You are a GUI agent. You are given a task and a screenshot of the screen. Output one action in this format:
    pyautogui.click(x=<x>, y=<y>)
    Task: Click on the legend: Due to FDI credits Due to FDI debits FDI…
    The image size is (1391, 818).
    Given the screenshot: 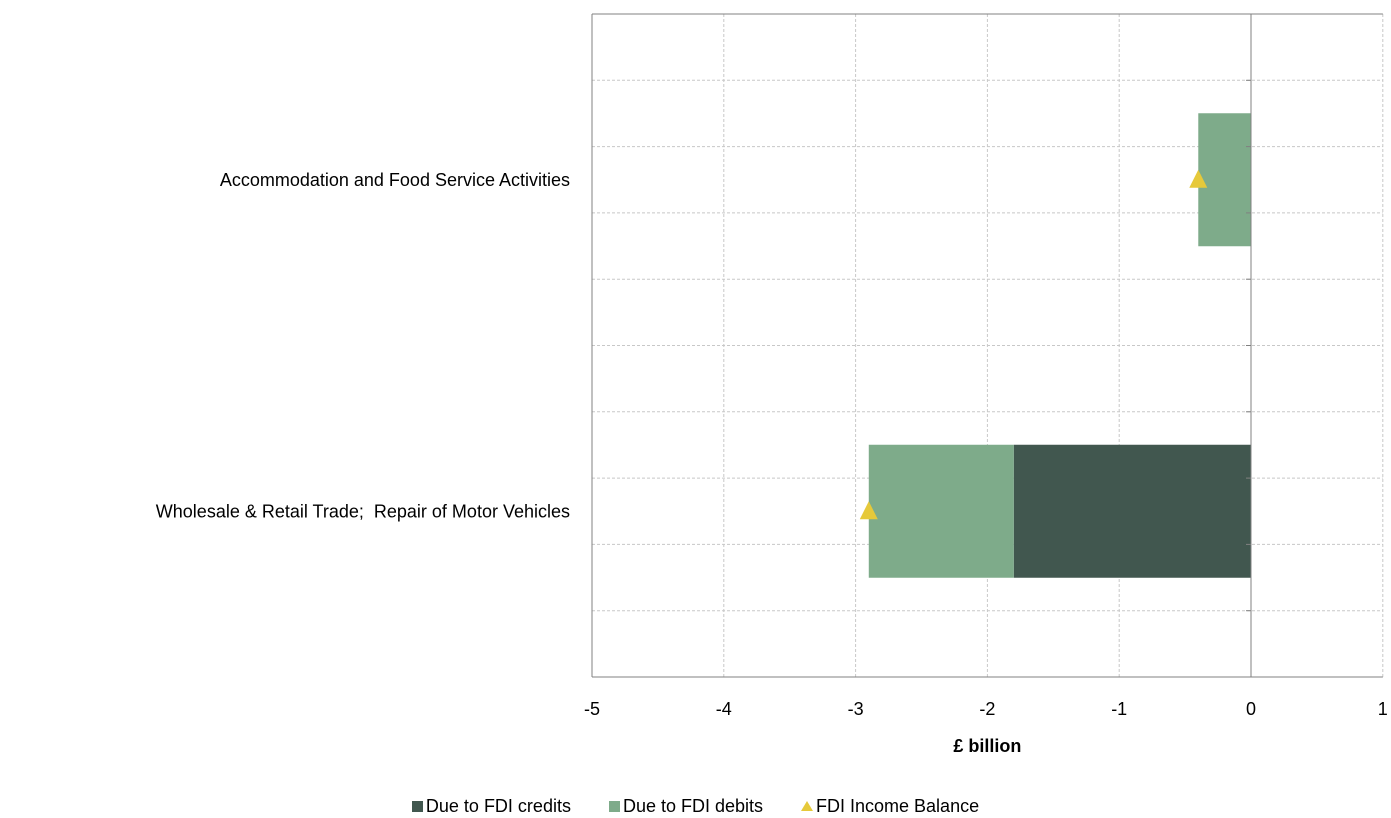 What is the action you would take?
    pyautogui.click(x=695, y=806)
    